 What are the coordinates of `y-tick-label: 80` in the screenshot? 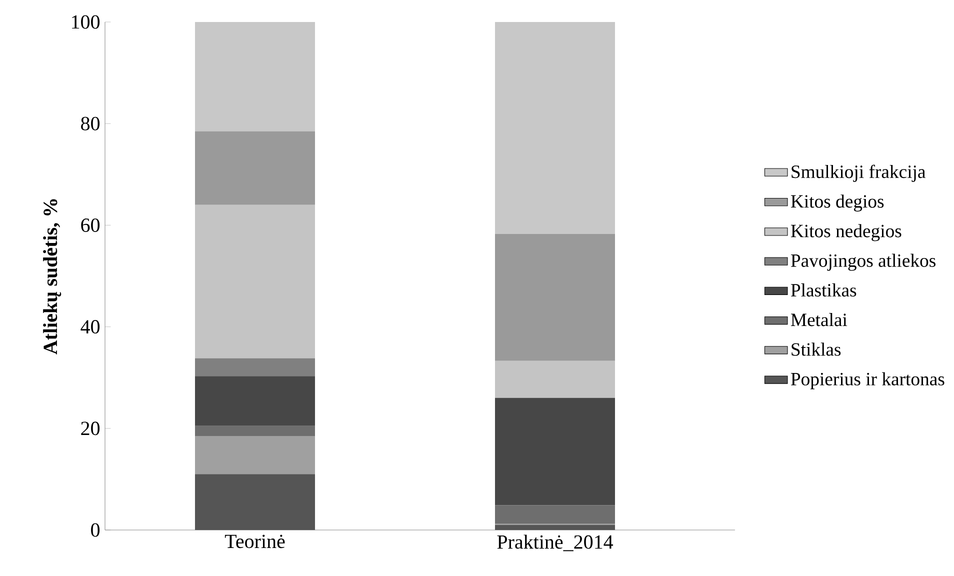 It's located at (90, 123).